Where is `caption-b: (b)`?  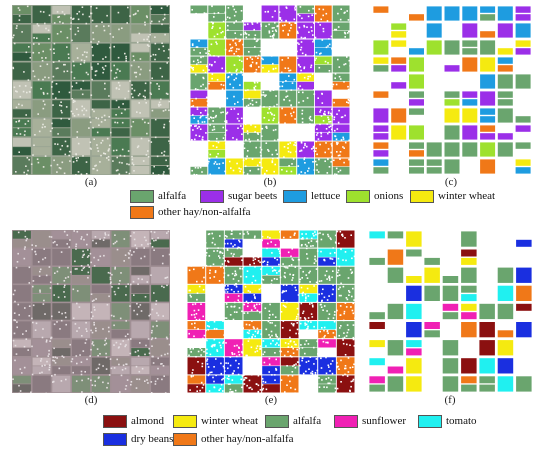 caption-b: (b) is located at coordinates (270, 182).